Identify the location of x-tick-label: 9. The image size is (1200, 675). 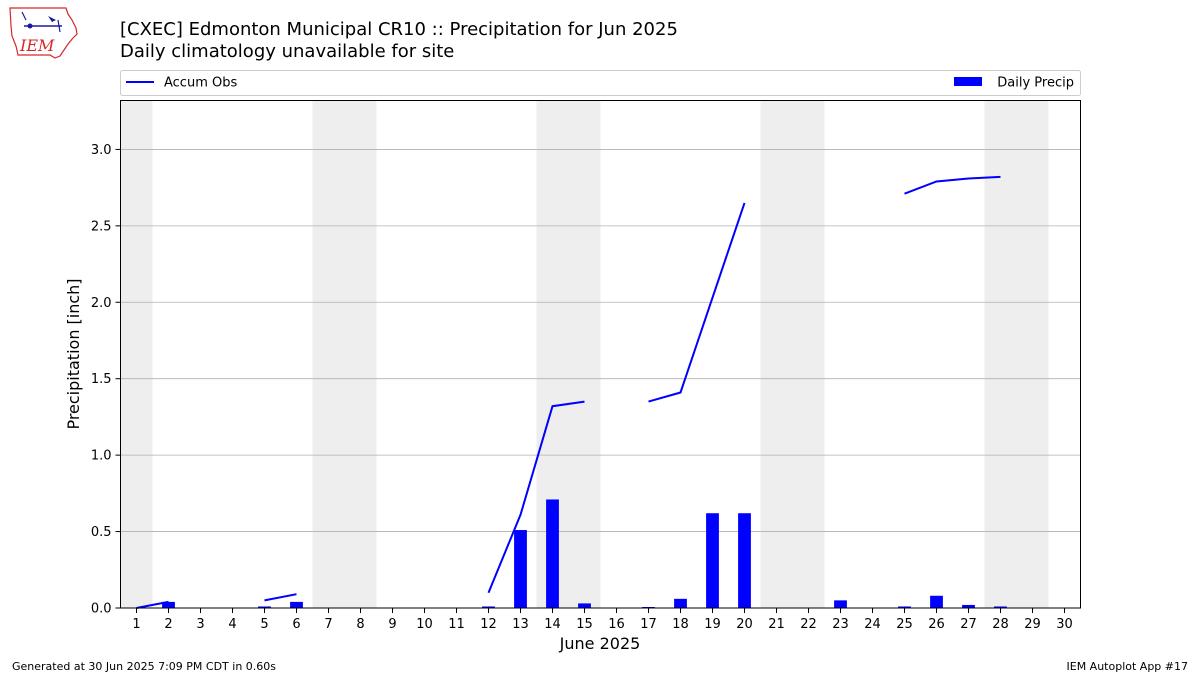
(392, 624).